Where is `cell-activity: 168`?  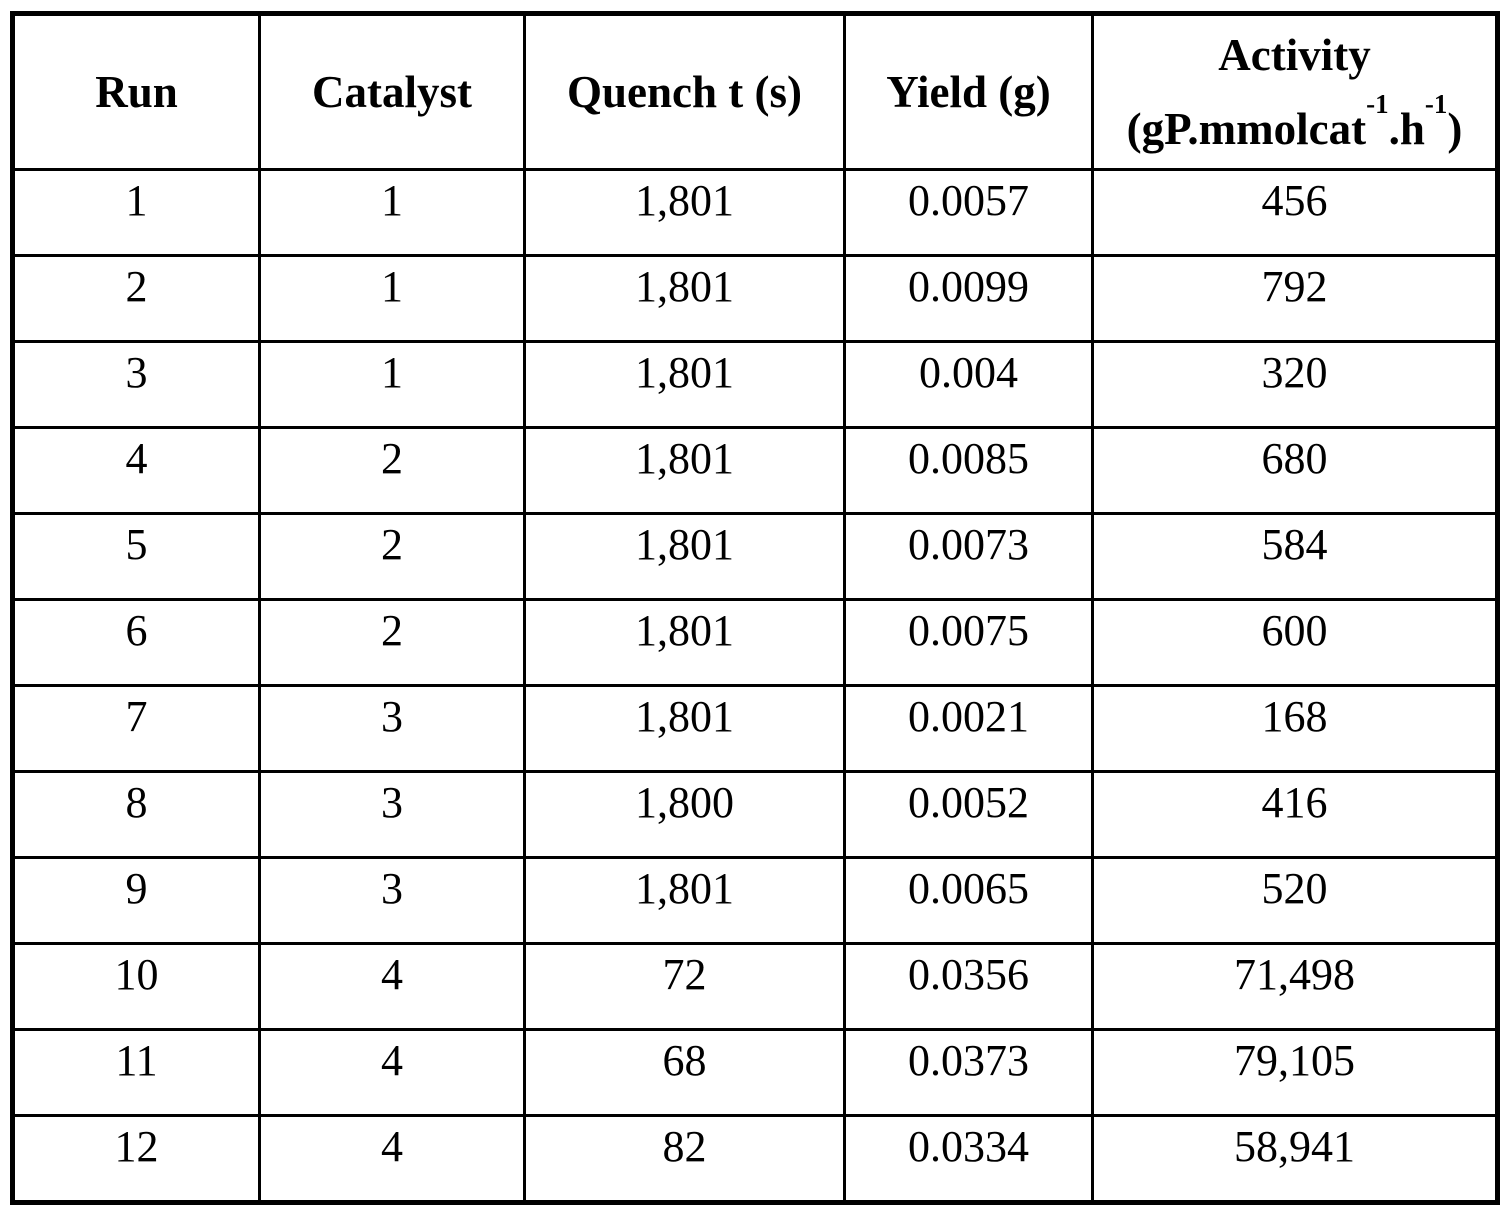
cell-activity: 168 is located at coordinates (1295, 728).